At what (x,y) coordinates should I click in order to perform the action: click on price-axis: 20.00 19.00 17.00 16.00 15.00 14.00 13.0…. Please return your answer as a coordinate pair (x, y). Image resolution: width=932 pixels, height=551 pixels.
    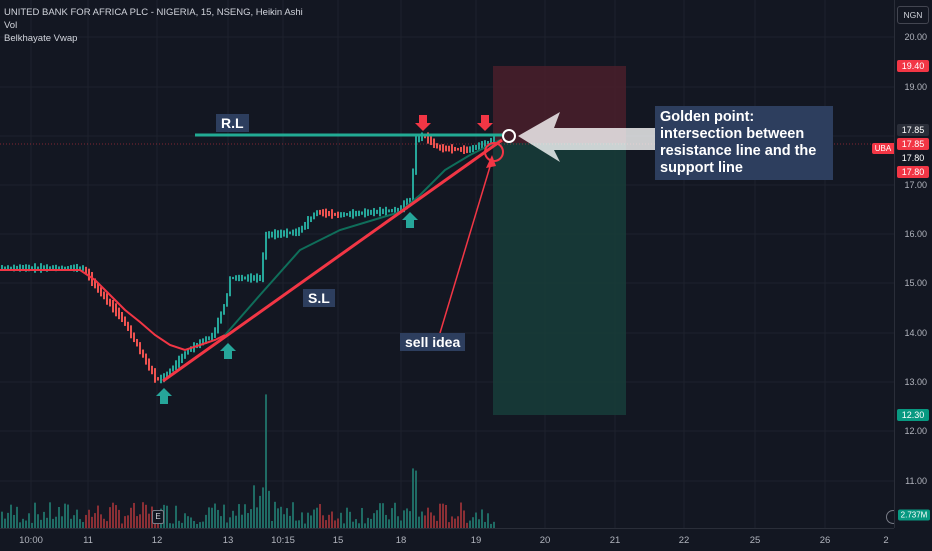
    Looking at the image, I should click on (913, 264).